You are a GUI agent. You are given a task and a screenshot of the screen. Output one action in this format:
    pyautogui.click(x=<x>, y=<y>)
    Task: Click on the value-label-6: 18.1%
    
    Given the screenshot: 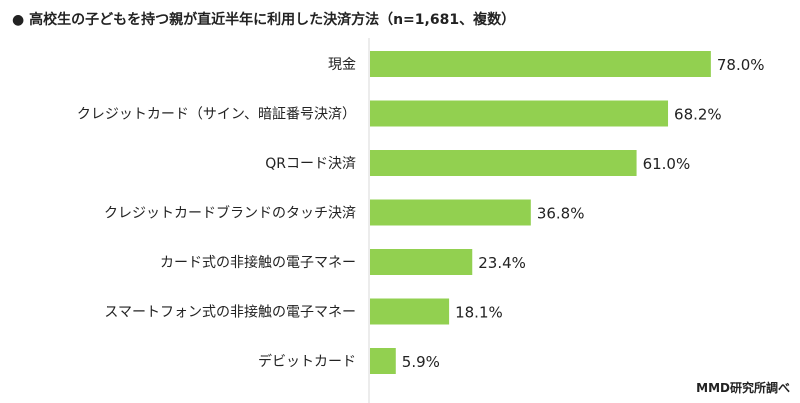 What is the action you would take?
    pyautogui.click(x=479, y=313)
    